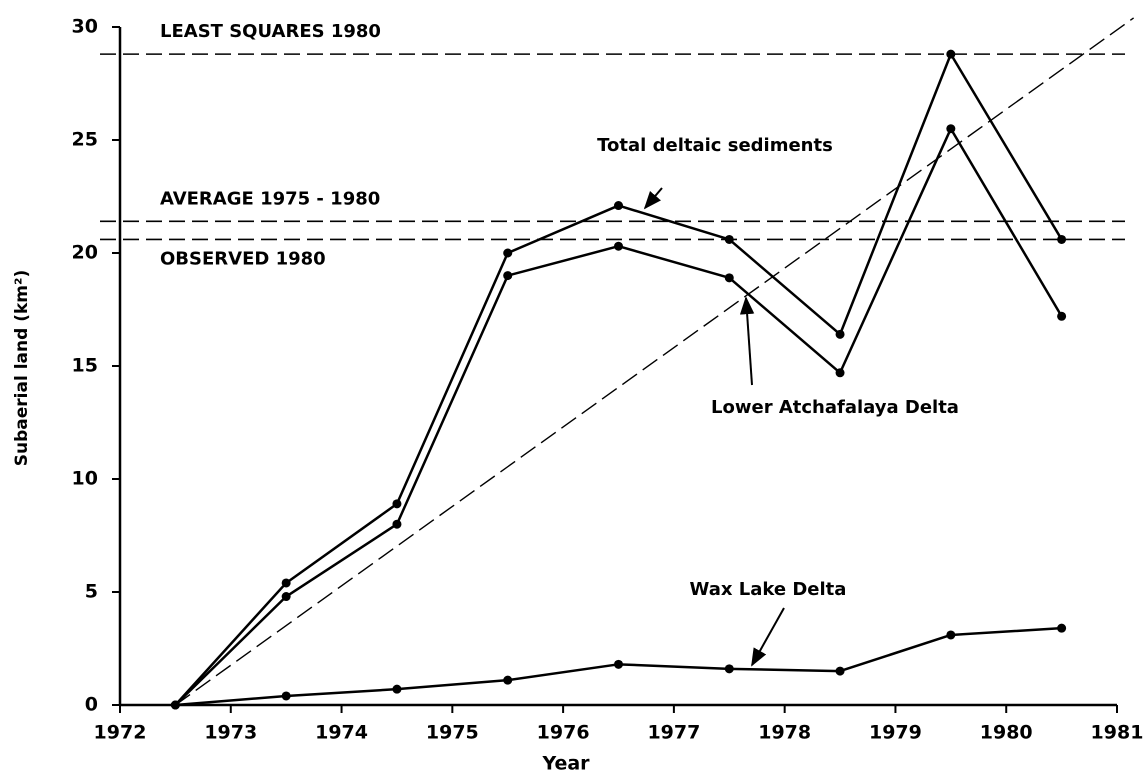  What do you see at coordinates (120, 733) in the screenshot?
I see `x-tick-label: 1972` at bounding box center [120, 733].